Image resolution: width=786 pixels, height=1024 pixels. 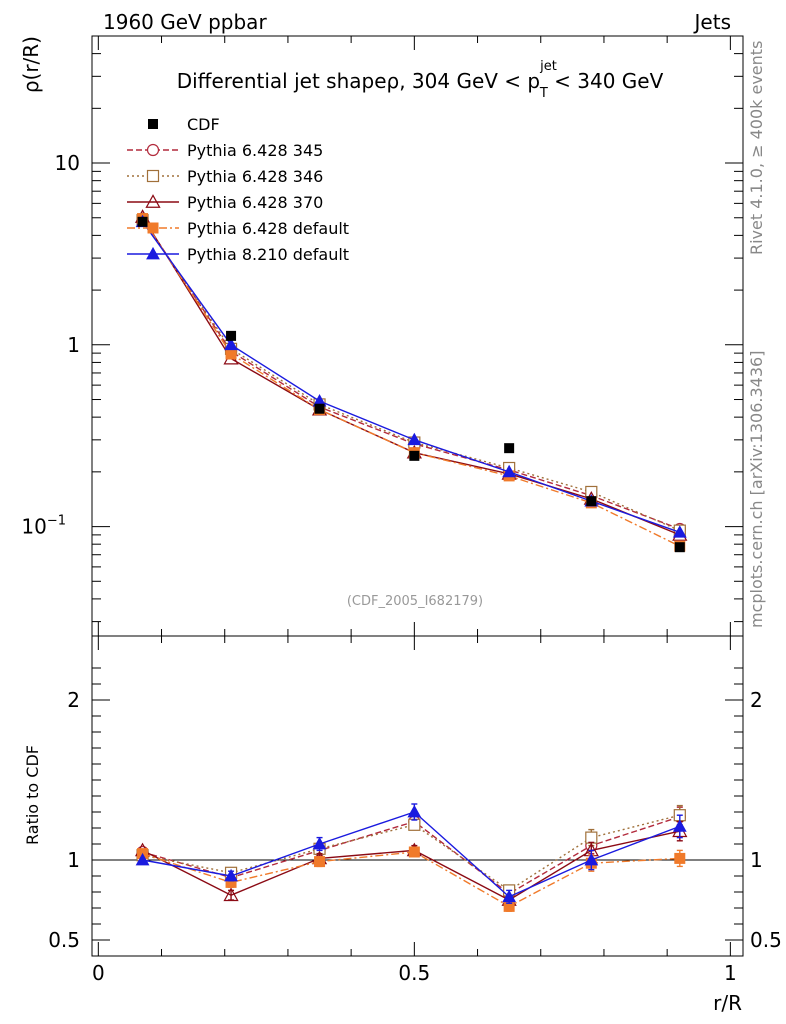 I want to click on header-left: 1960 GeV ppbar, so click(x=185, y=22).